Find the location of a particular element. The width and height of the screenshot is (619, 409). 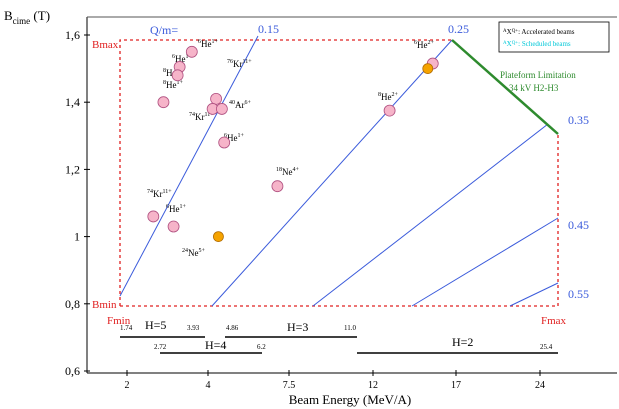

legend-accelerated: AXQ+: Accelerated beams is located at coordinates (539, 32).